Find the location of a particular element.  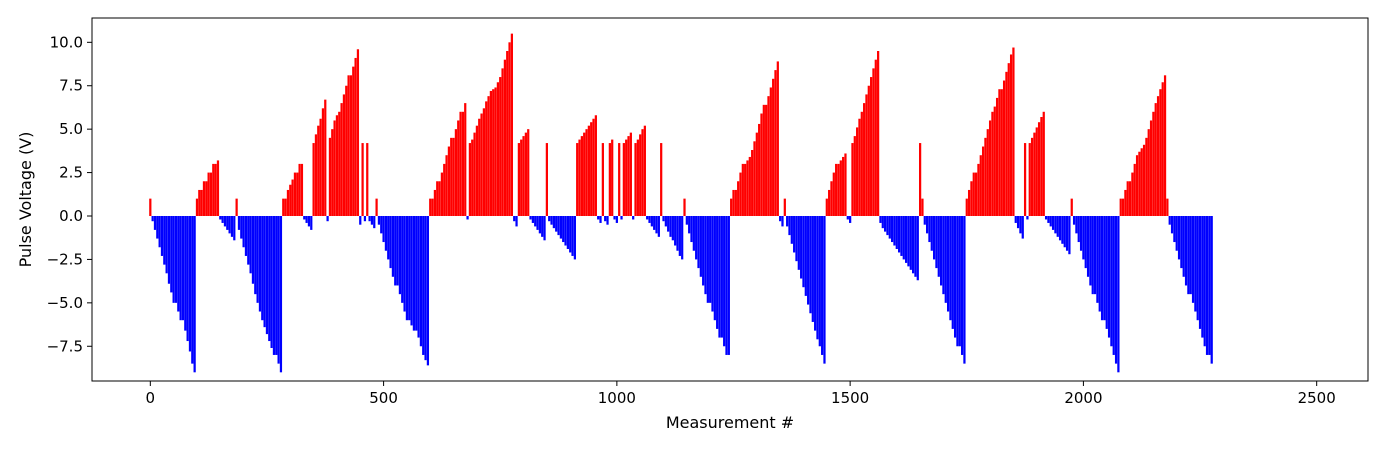

y-tick-label: 2.5 is located at coordinates (71, 173).